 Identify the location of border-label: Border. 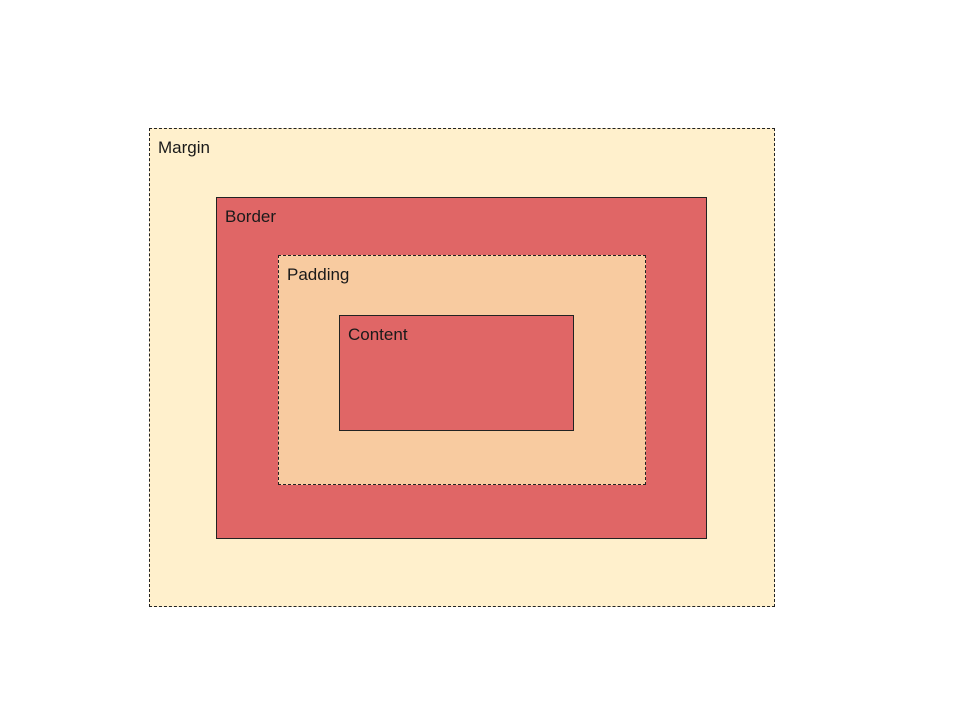
(251, 216).